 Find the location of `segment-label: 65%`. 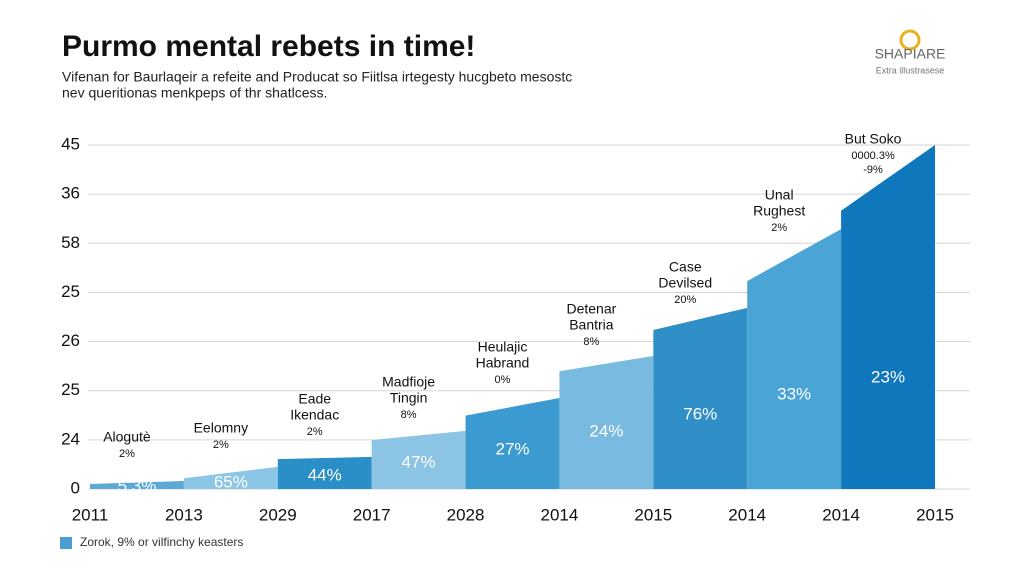

segment-label: 65% is located at coordinates (231, 481).